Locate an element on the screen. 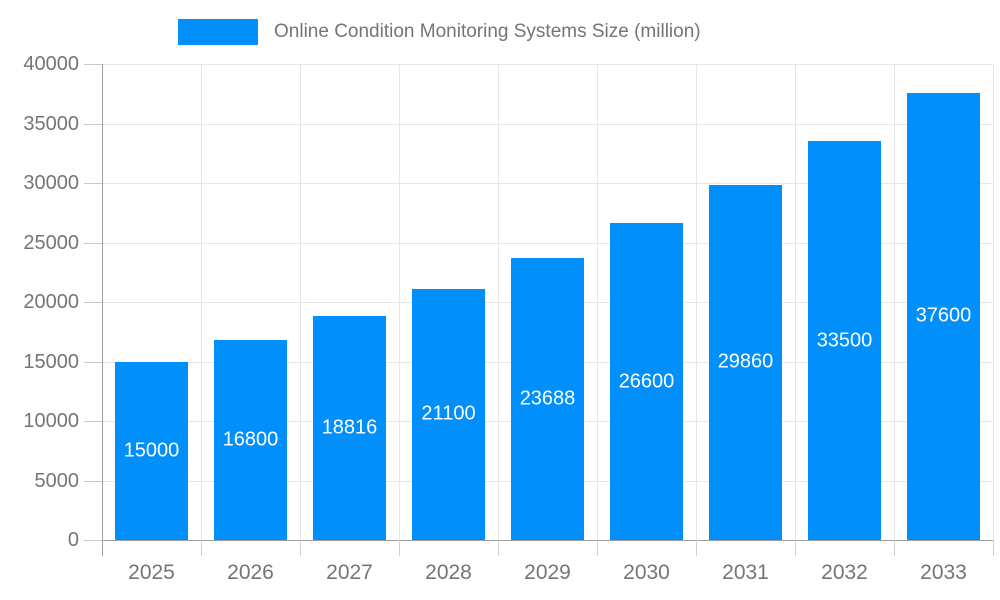  bar-2026 is located at coordinates (250, 440).